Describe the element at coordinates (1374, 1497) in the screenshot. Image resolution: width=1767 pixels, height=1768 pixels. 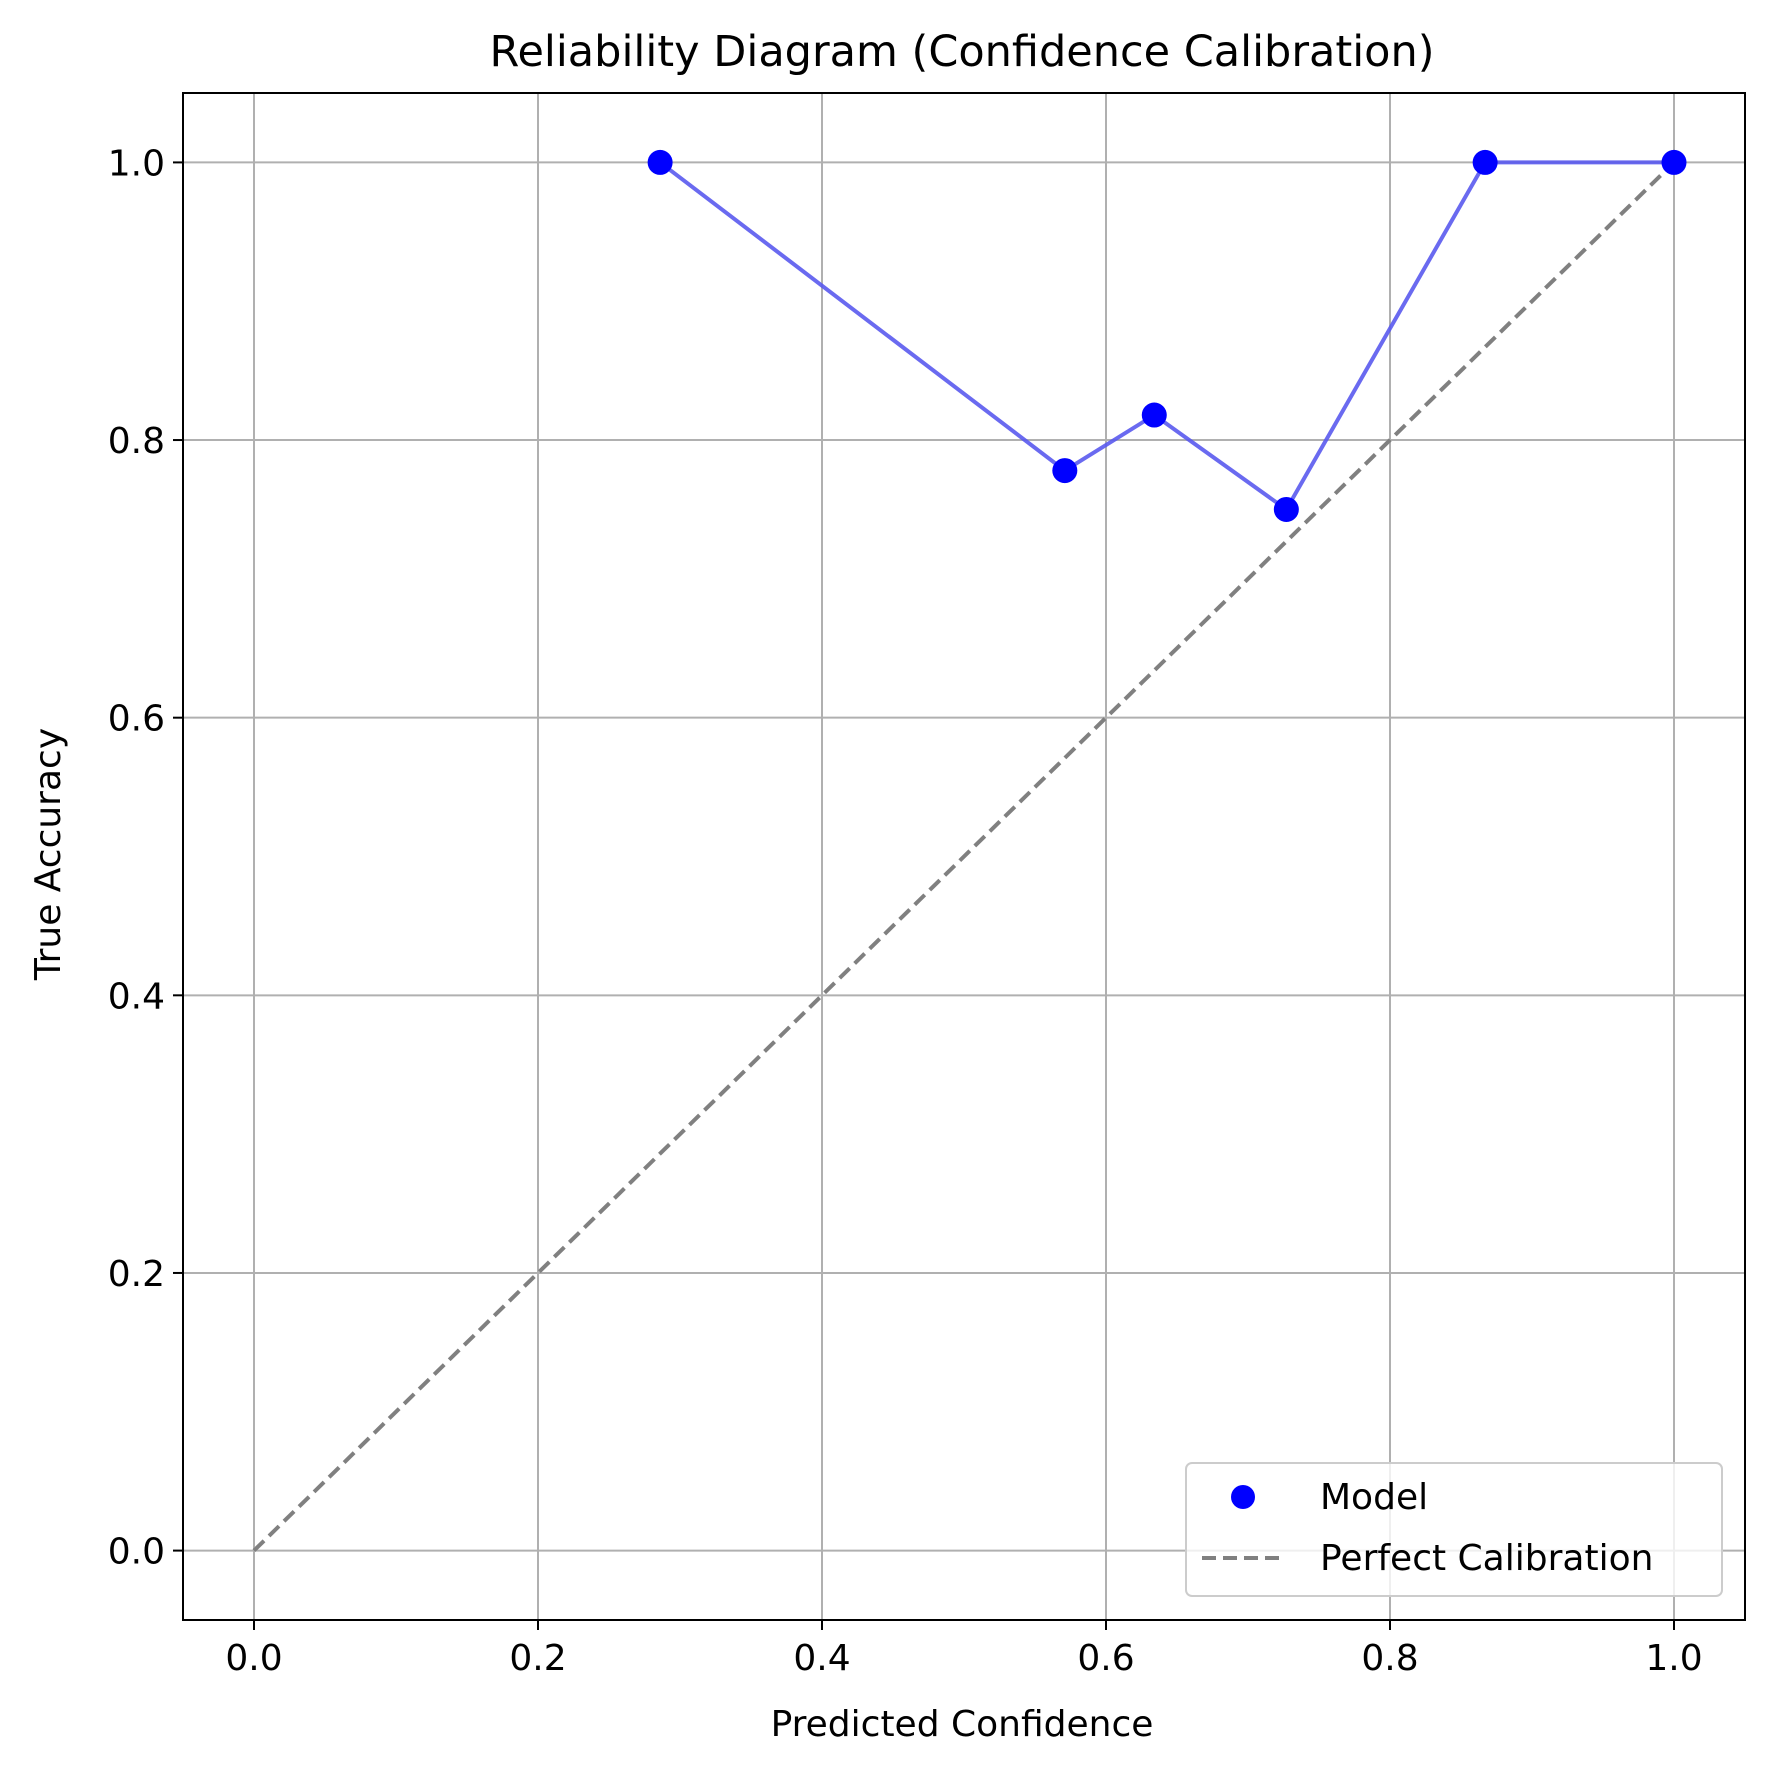
I see `legend-model-label: Model` at that location.